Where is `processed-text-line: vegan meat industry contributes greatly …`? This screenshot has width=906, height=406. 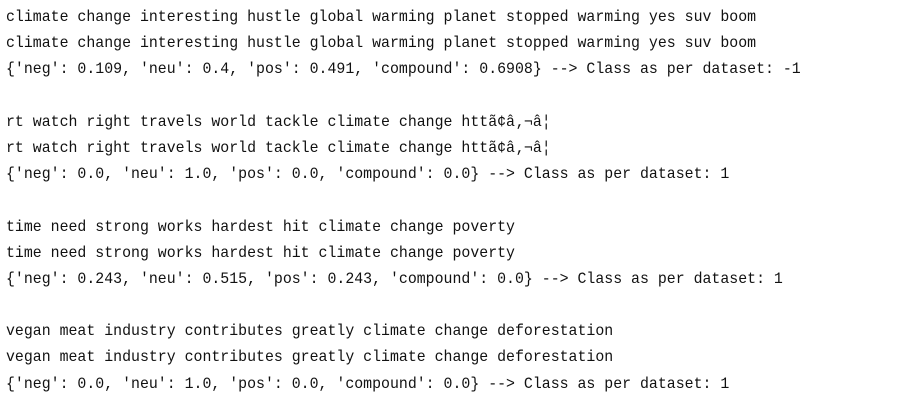
processed-text-line: vegan meat industry contributes greatly … is located at coordinates (310, 357).